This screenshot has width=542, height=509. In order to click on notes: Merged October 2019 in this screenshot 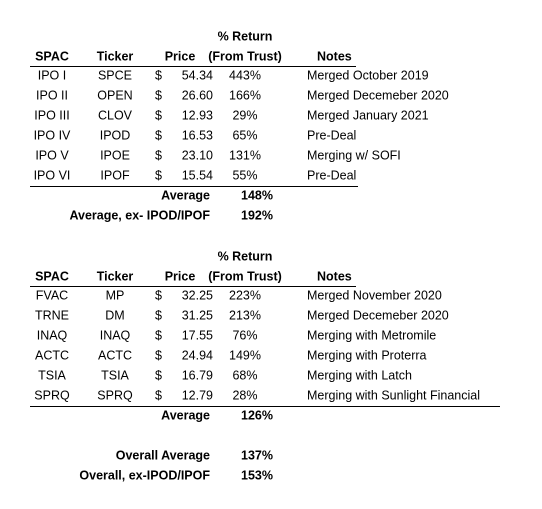, I will do `click(368, 75)`.